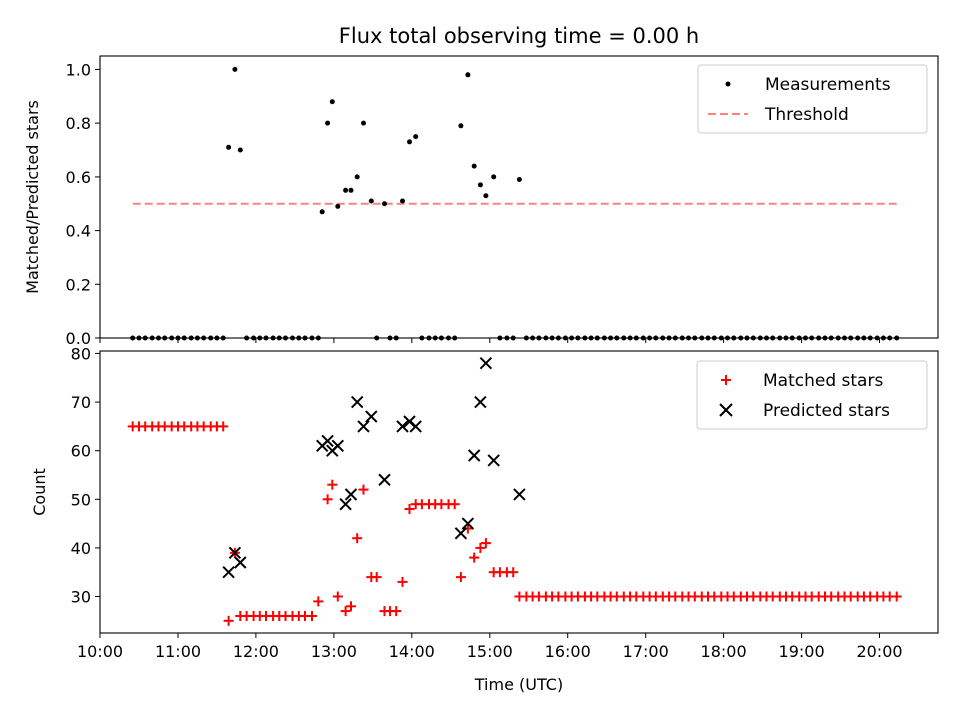 This screenshot has height=720, width=960. What do you see at coordinates (78, 177) in the screenshot?
I see `top-y-tick-label: 0.6` at bounding box center [78, 177].